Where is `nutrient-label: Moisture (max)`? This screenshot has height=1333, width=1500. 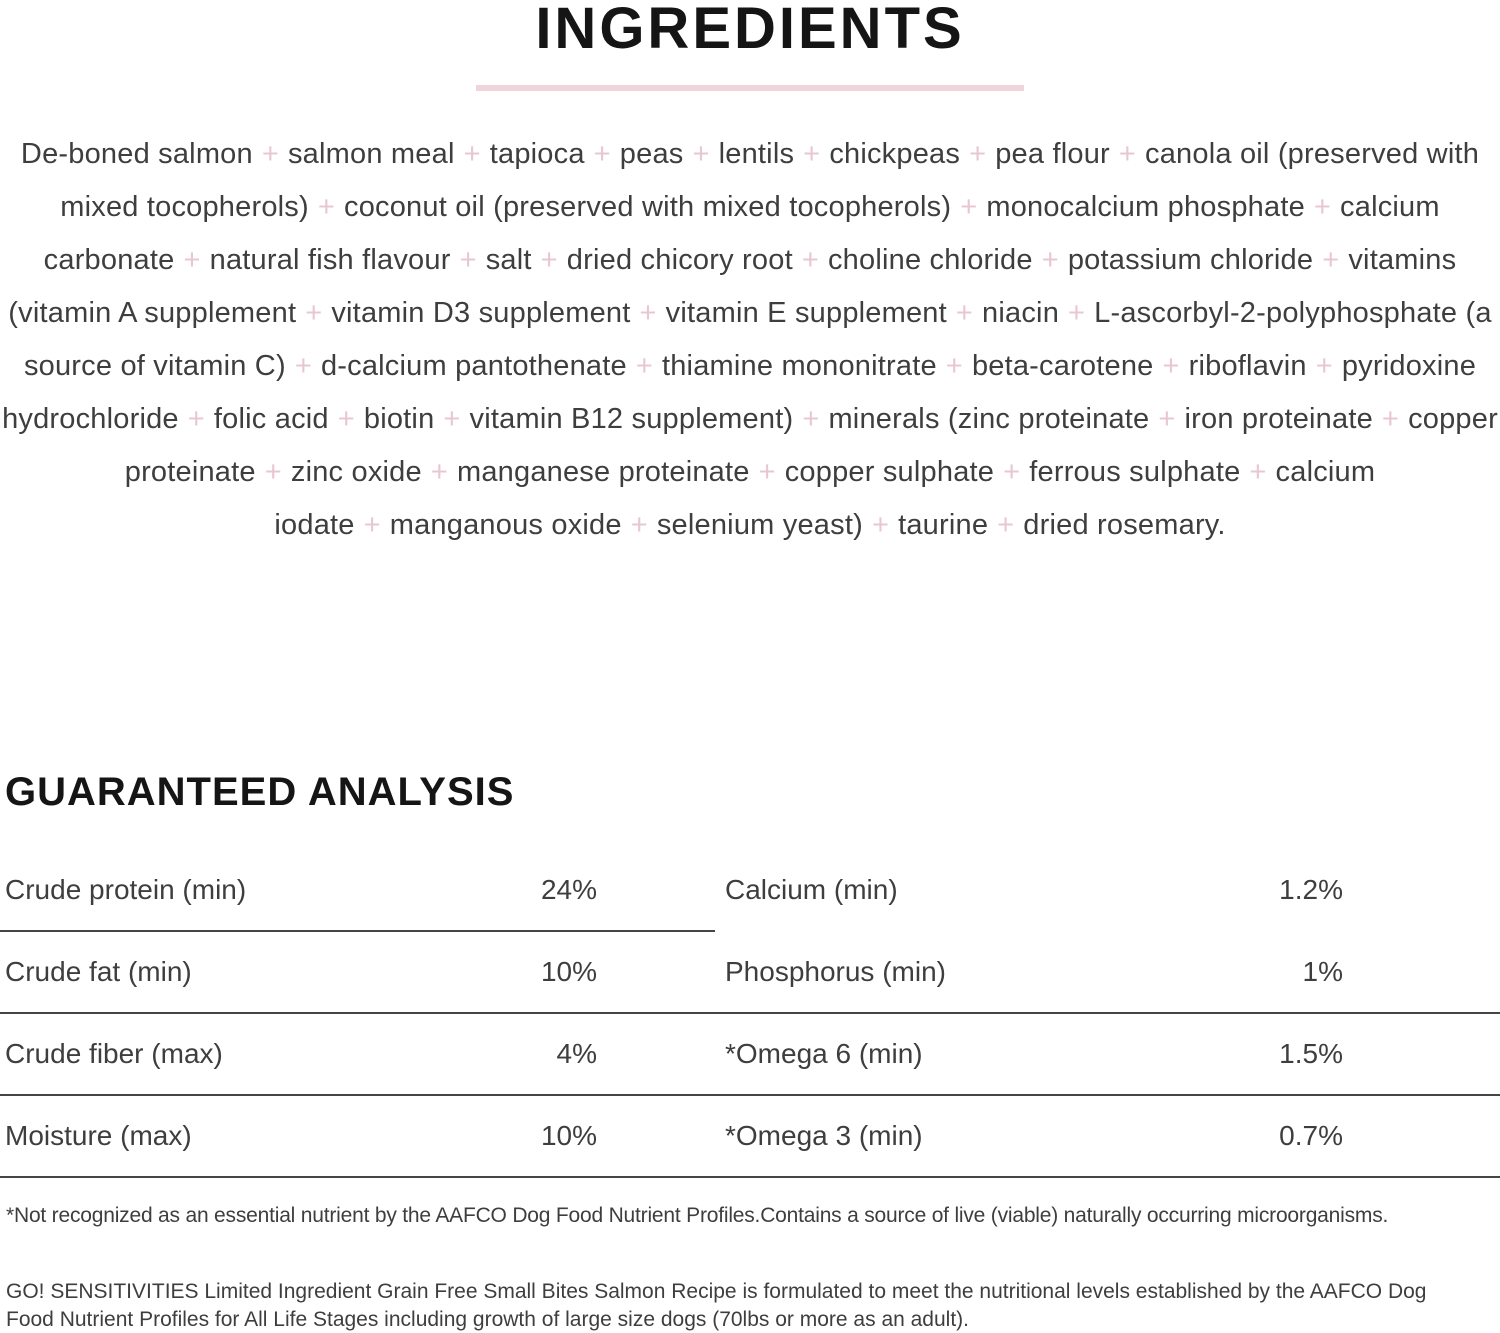
nutrient-label: Moisture (max) is located at coordinates (98, 1135).